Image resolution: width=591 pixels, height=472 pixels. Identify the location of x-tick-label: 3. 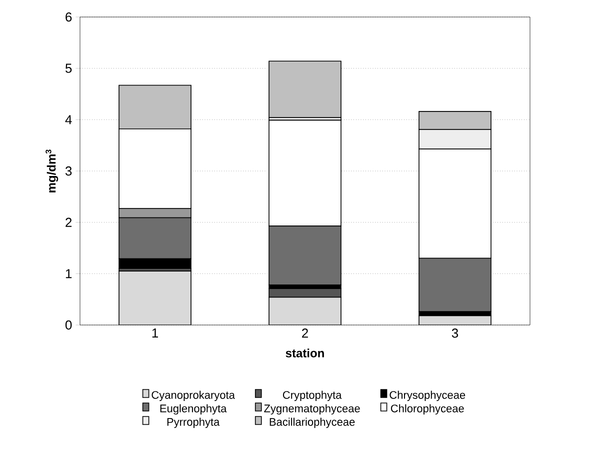
(455, 333).